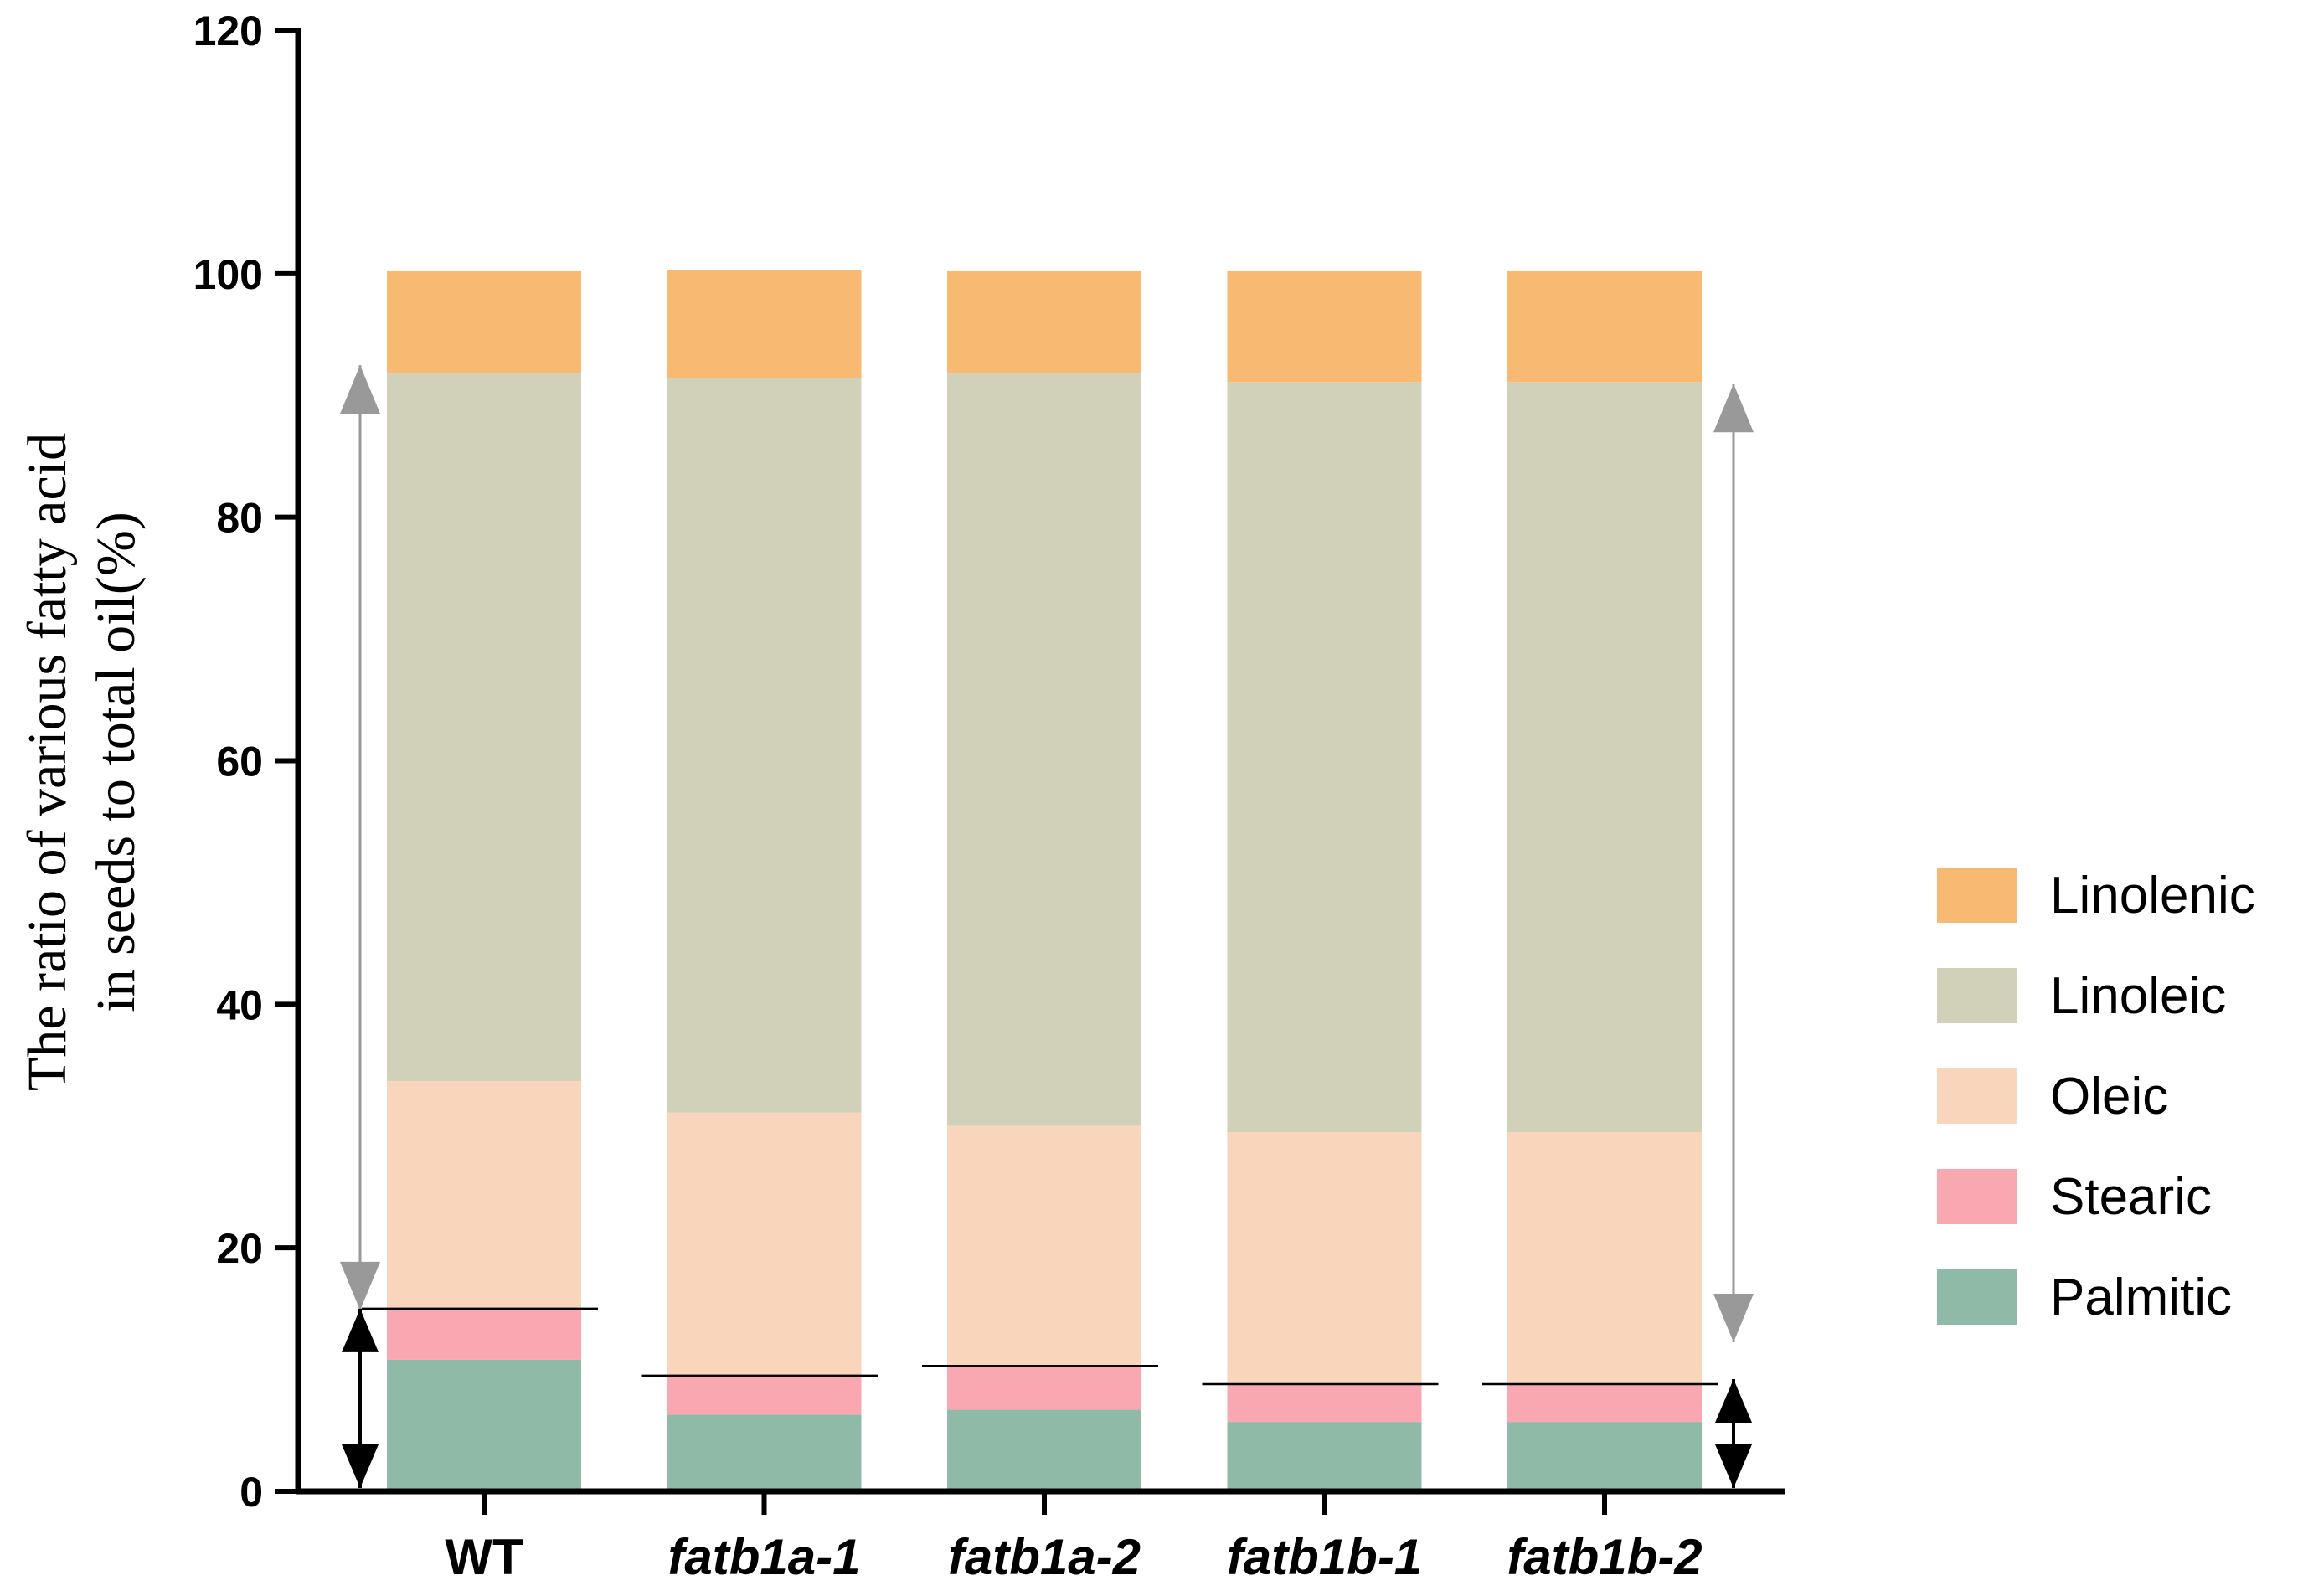  I want to click on y-tick-label-100: 100, so click(228, 274).